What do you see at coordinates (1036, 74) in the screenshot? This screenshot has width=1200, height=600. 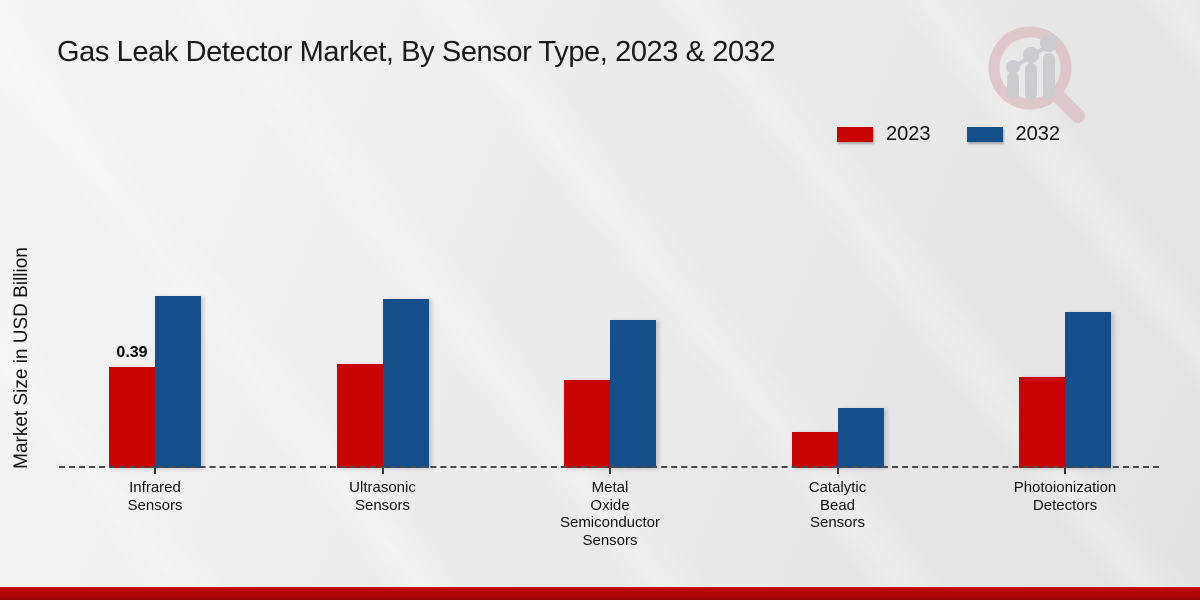 I see `magnifier-bar-chart-logo-icon` at bounding box center [1036, 74].